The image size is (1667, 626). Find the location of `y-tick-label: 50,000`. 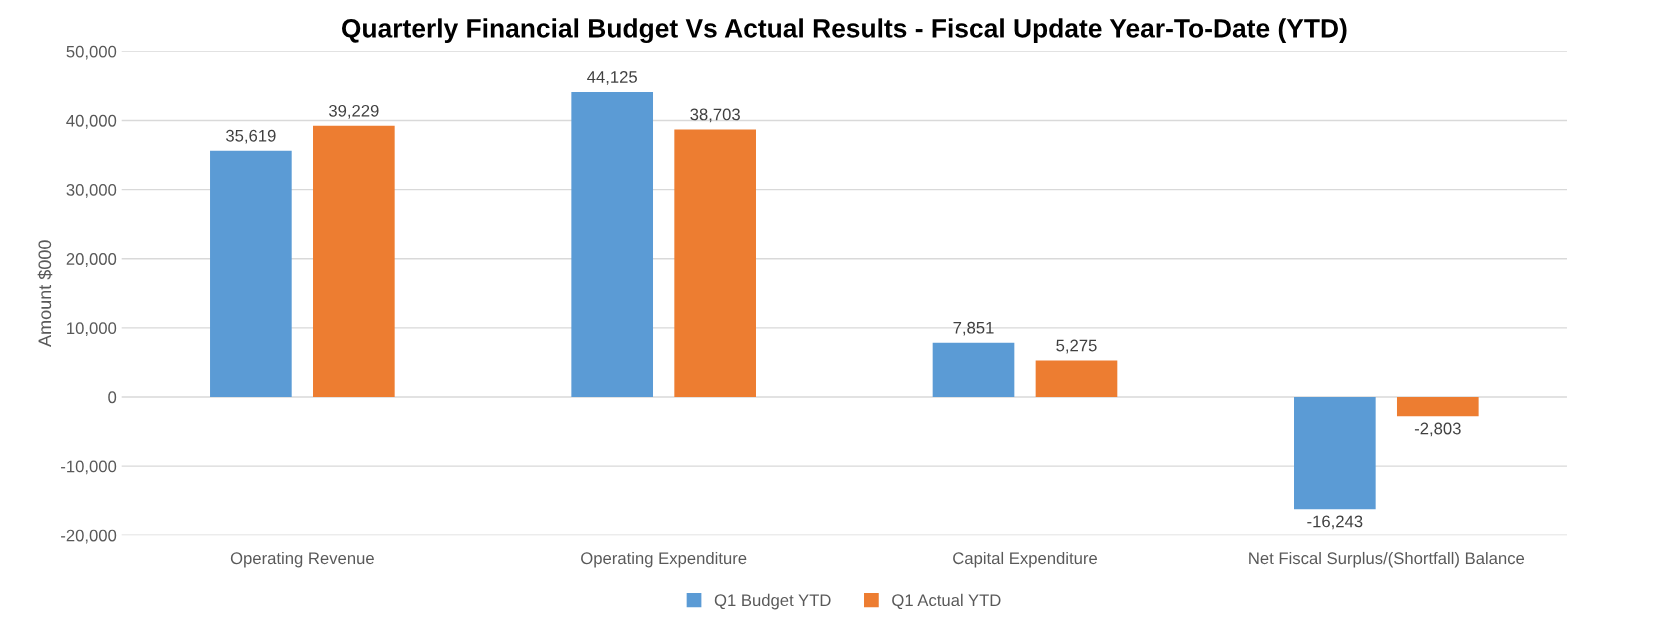

y-tick-label: 50,000 is located at coordinates (91, 52).